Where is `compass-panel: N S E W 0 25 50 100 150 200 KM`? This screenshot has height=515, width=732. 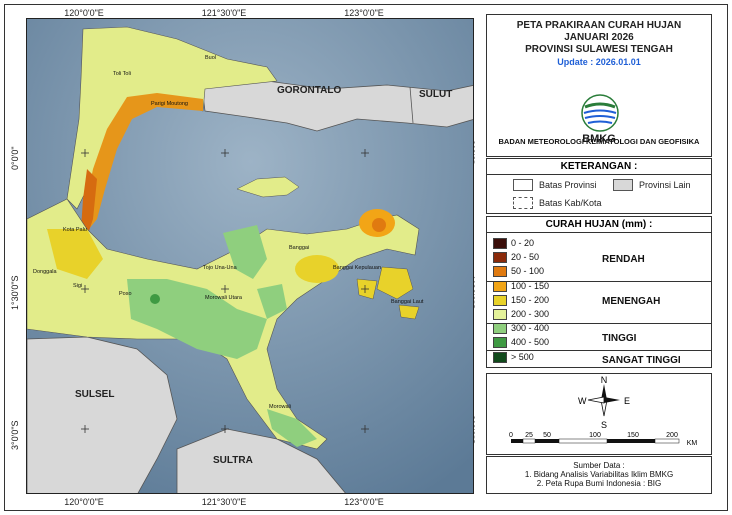
compass-panel: N S E W 0 25 50 100 150 200 KM is located at coordinates (599, 414).